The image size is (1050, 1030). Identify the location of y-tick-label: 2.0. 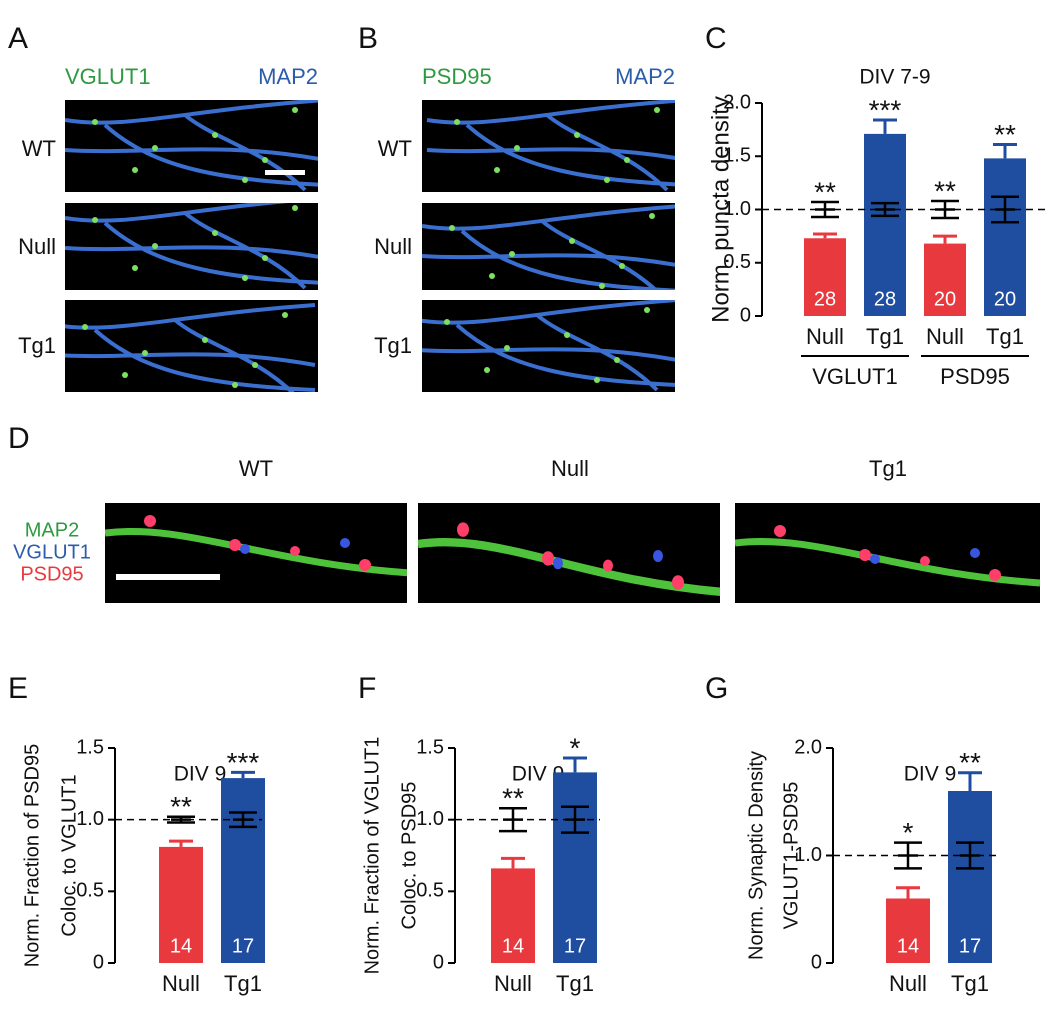
(737, 102).